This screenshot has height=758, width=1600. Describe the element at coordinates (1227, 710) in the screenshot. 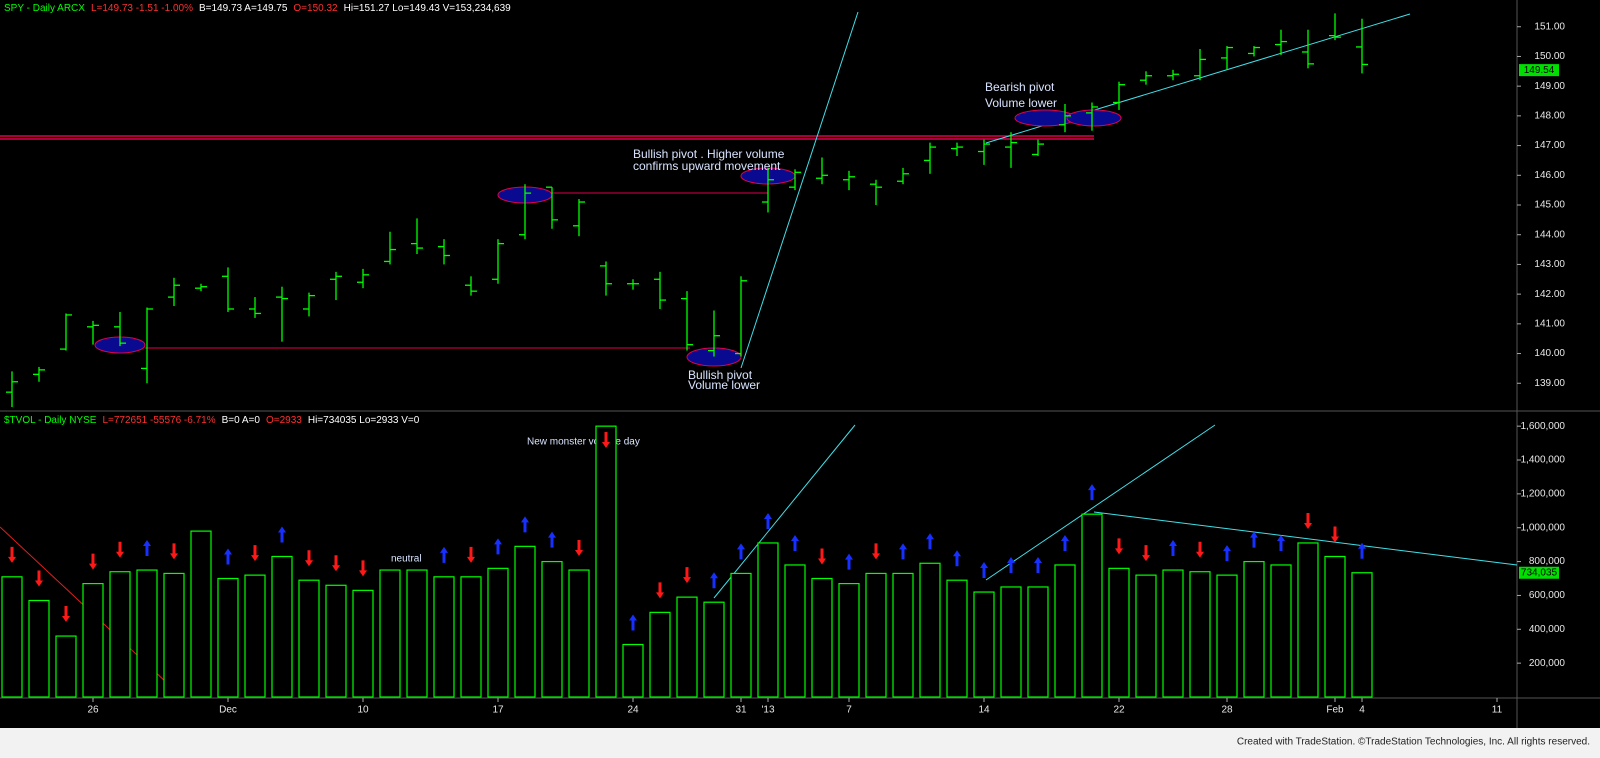

I see `x-tick-label: 28` at that location.